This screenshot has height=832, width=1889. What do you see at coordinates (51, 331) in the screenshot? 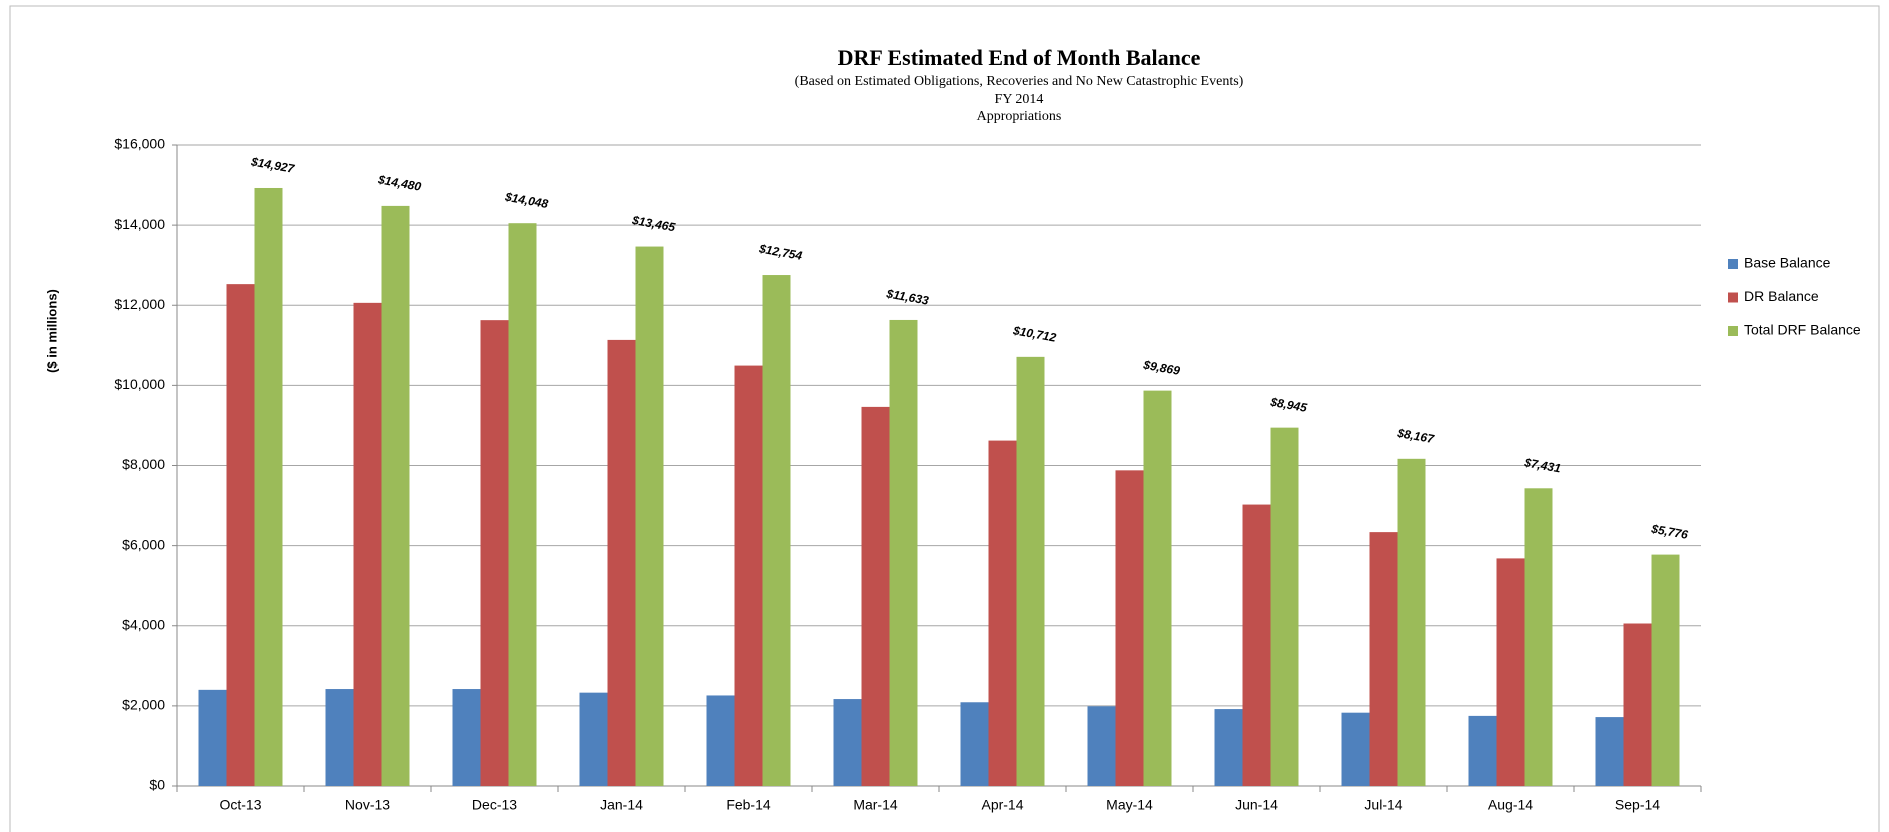
I see `y-axis-label: ($ in millions)` at bounding box center [51, 331].